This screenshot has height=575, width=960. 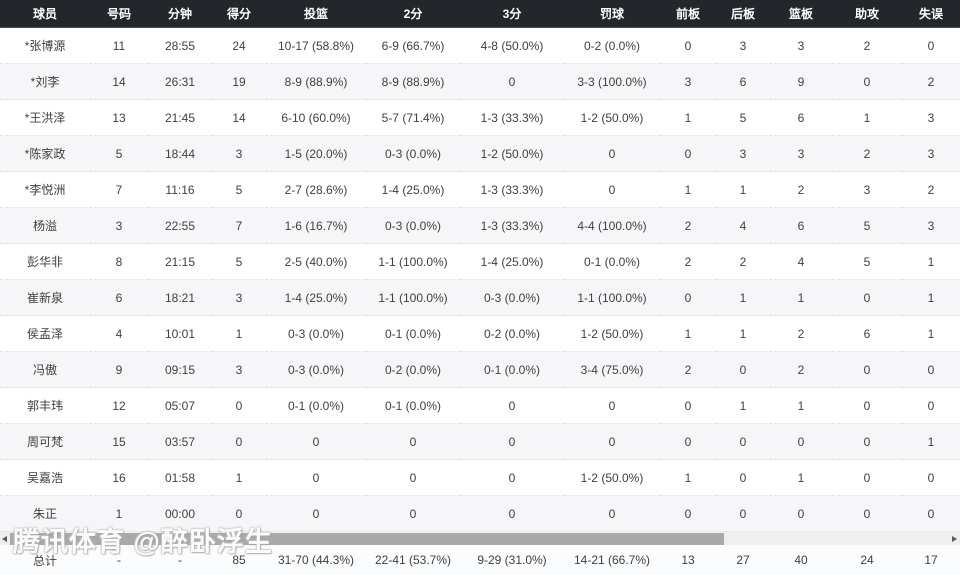 I want to click on column-header-3pt: 3分, so click(x=512, y=14).